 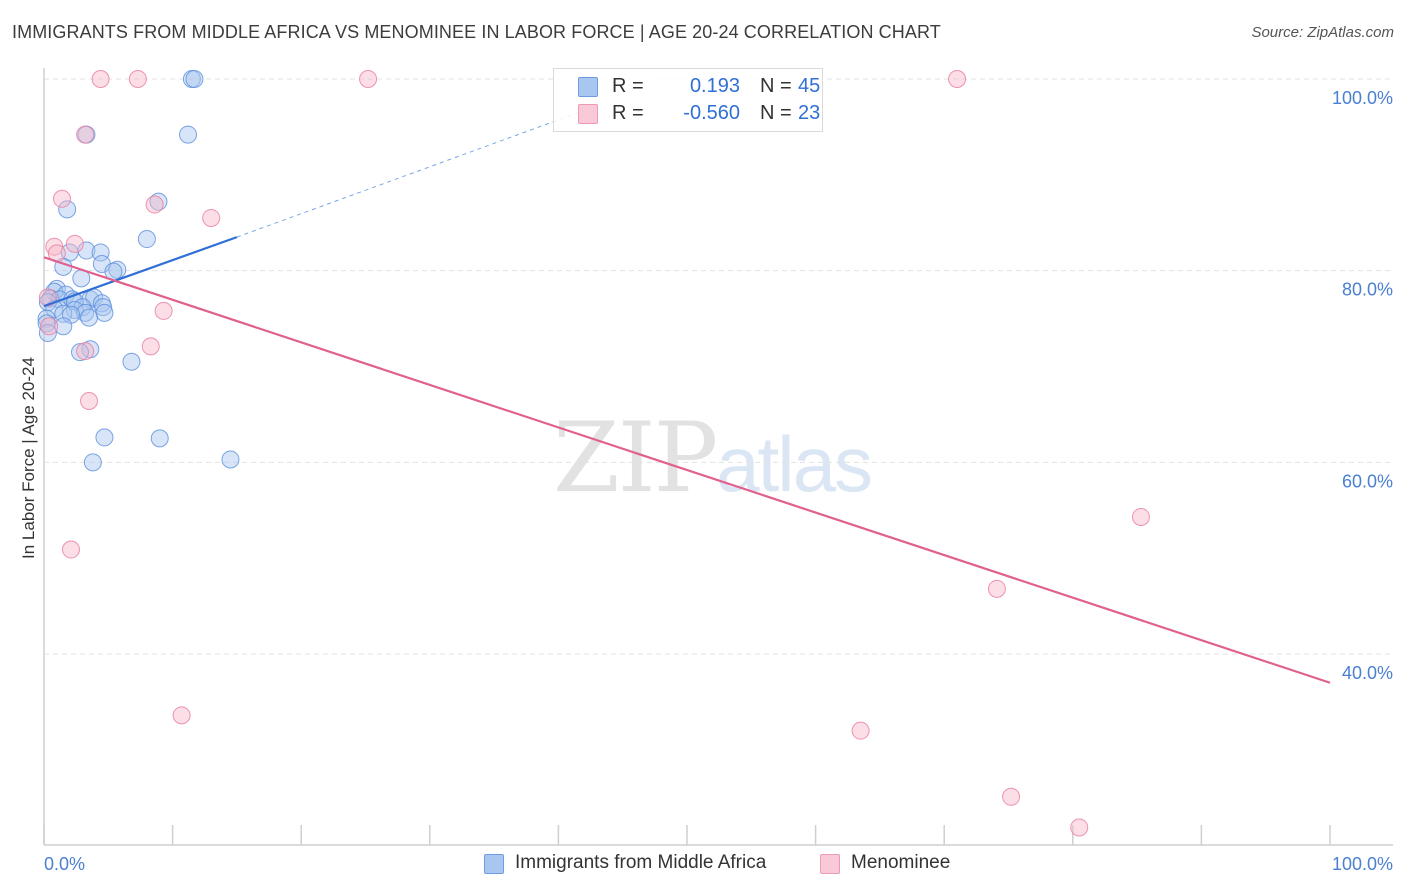 What do you see at coordinates (1322, 32) in the screenshot?
I see `source-label: Source: ZipAtlas.com` at bounding box center [1322, 32].